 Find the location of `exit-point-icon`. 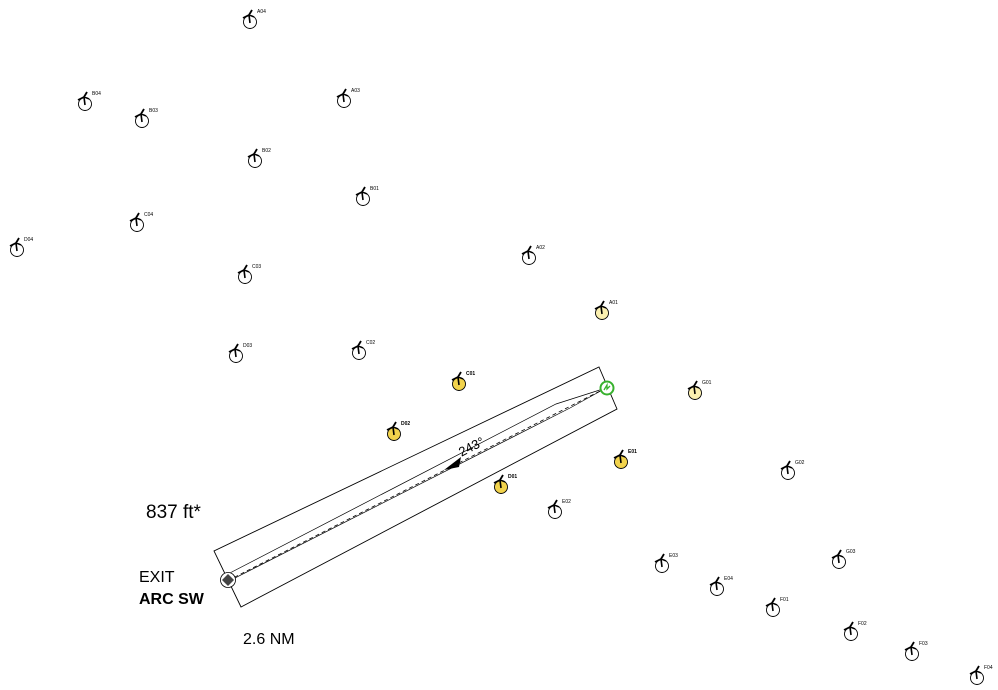

exit-point-icon is located at coordinates (228, 580).